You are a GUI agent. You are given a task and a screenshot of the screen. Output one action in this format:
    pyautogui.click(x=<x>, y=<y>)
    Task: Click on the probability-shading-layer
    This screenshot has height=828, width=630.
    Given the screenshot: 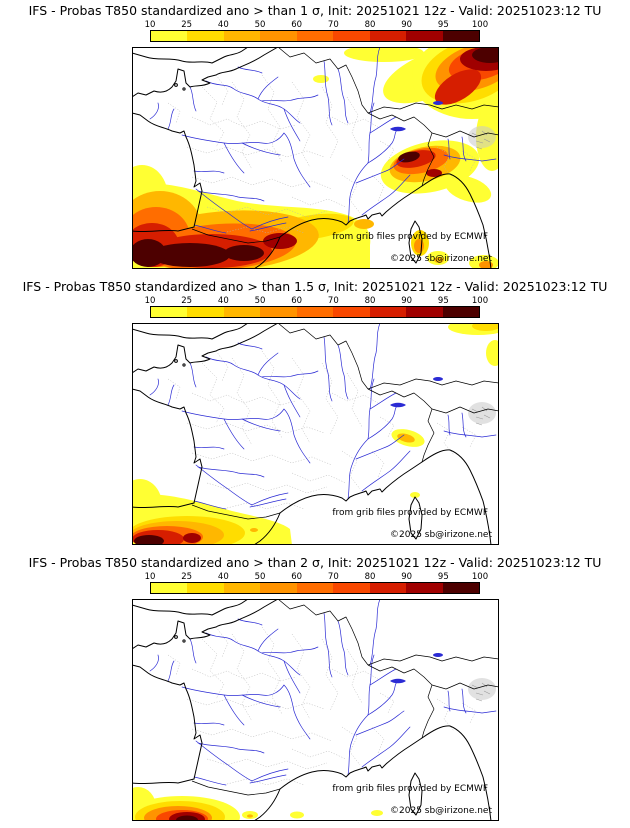 What is the action you would take?
    pyautogui.click(x=257, y=804)
    